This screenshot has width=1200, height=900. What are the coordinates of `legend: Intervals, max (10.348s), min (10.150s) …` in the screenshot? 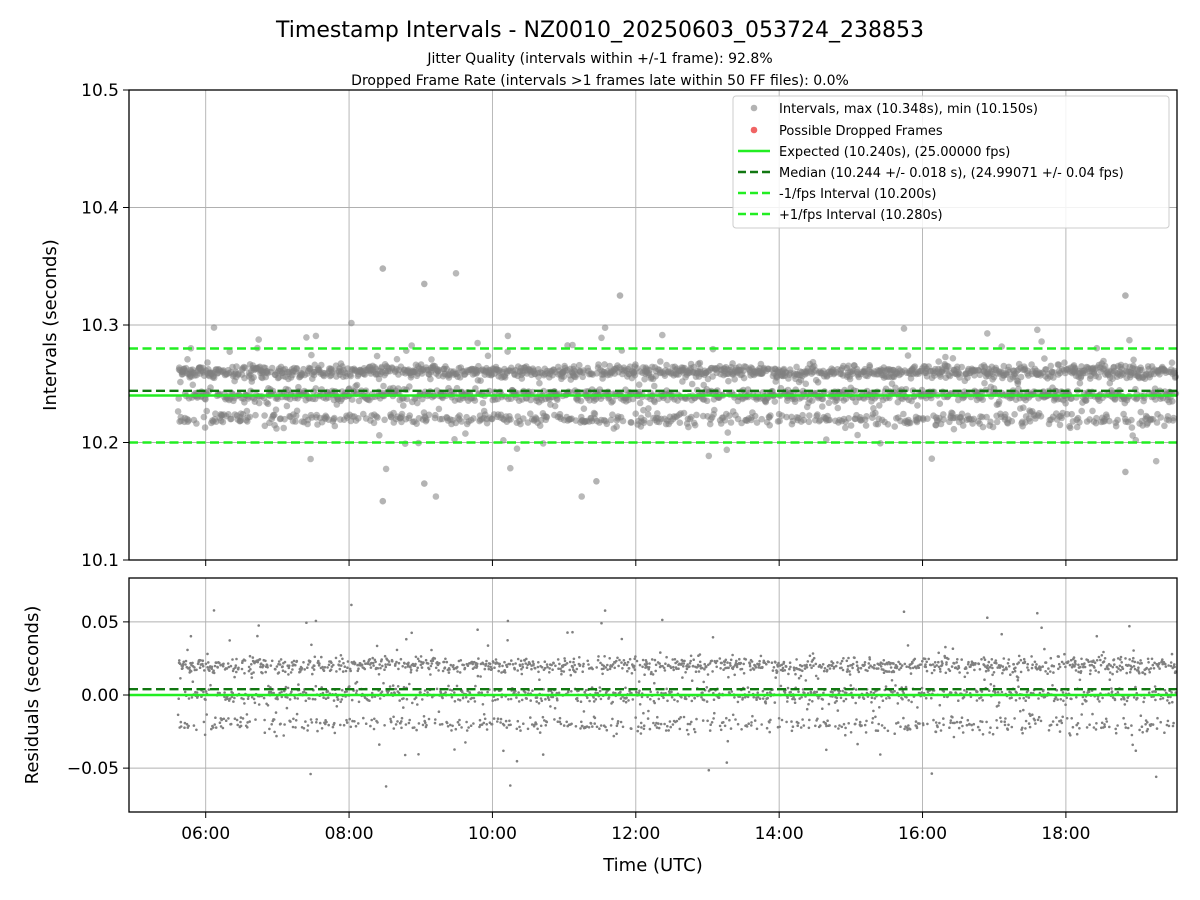 It's located at (951, 162).